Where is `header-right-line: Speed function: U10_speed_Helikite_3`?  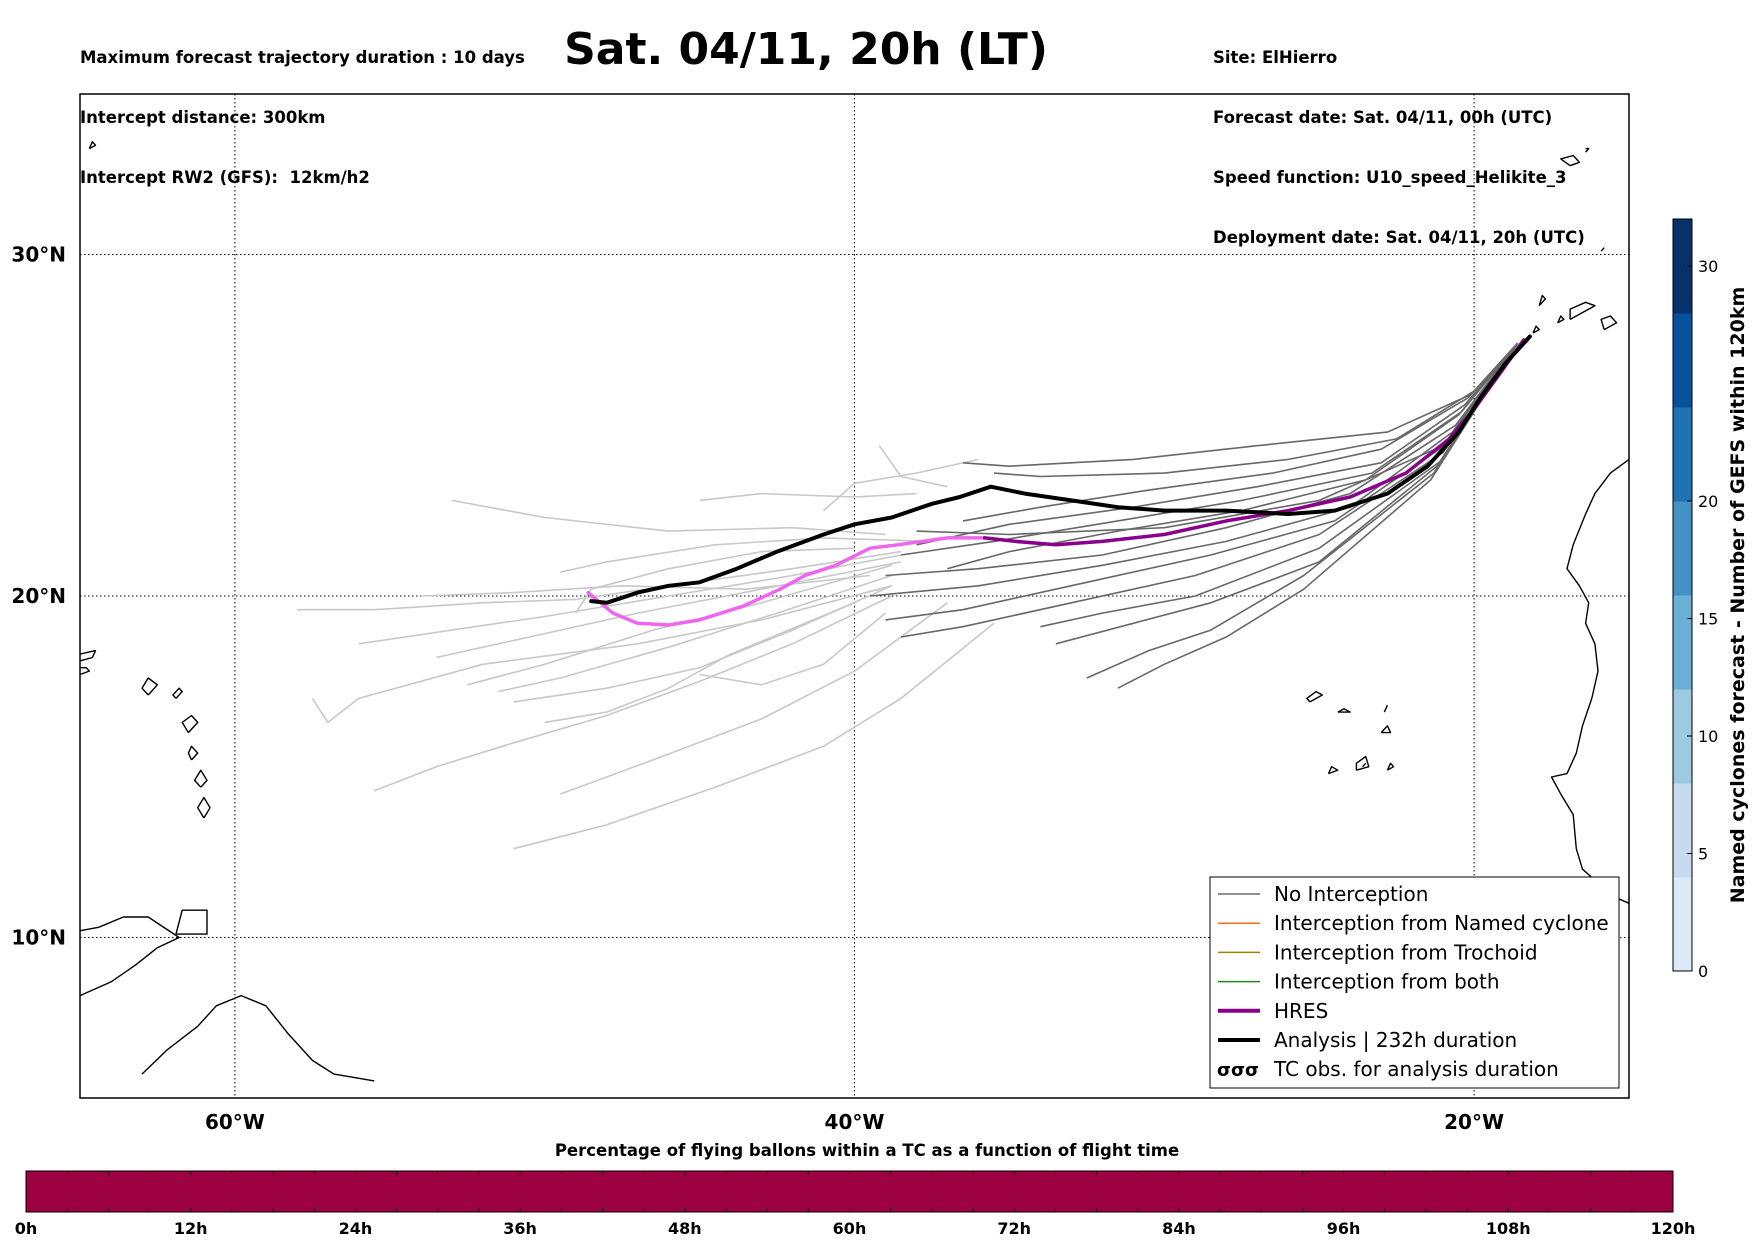
header-right-line: Speed function: U10_speed_Helikite_3 is located at coordinates (1390, 177).